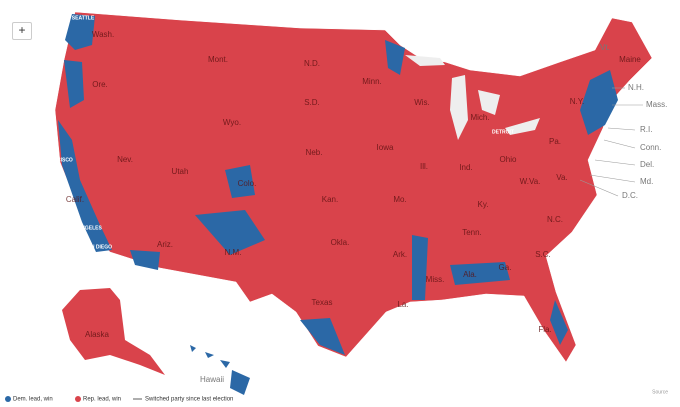 The width and height of the screenshot is (680, 407). Describe the element at coordinates (605, 47) in the screenshot. I see `state-label: Vt.` at that location.